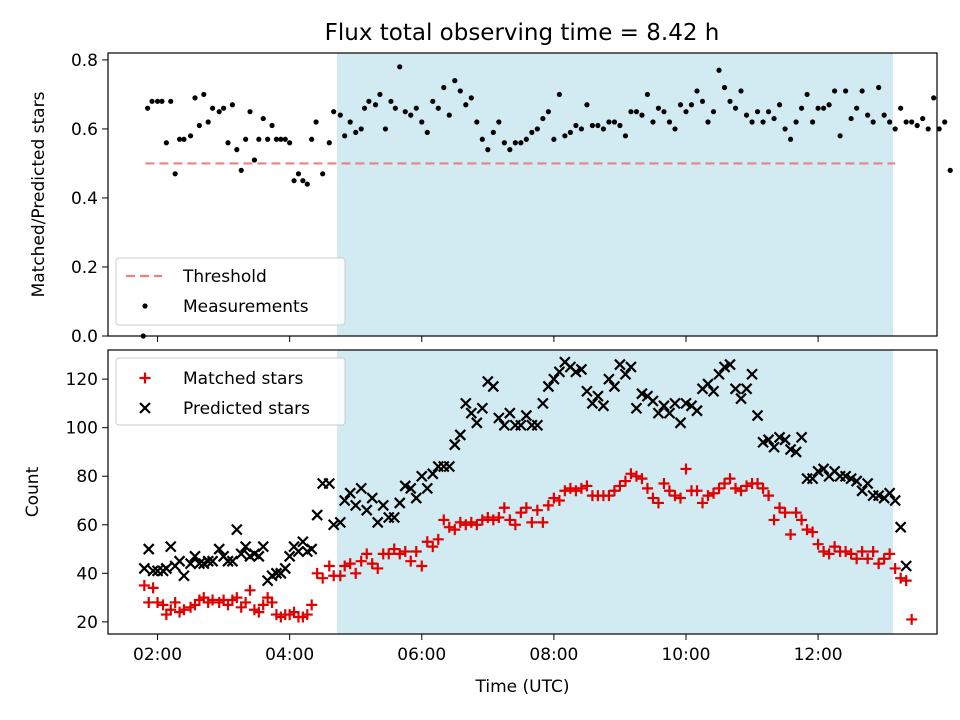 The image size is (960, 720). What do you see at coordinates (82, 429) in the screenshot?
I see `y-tick-label: 100` at bounding box center [82, 429].